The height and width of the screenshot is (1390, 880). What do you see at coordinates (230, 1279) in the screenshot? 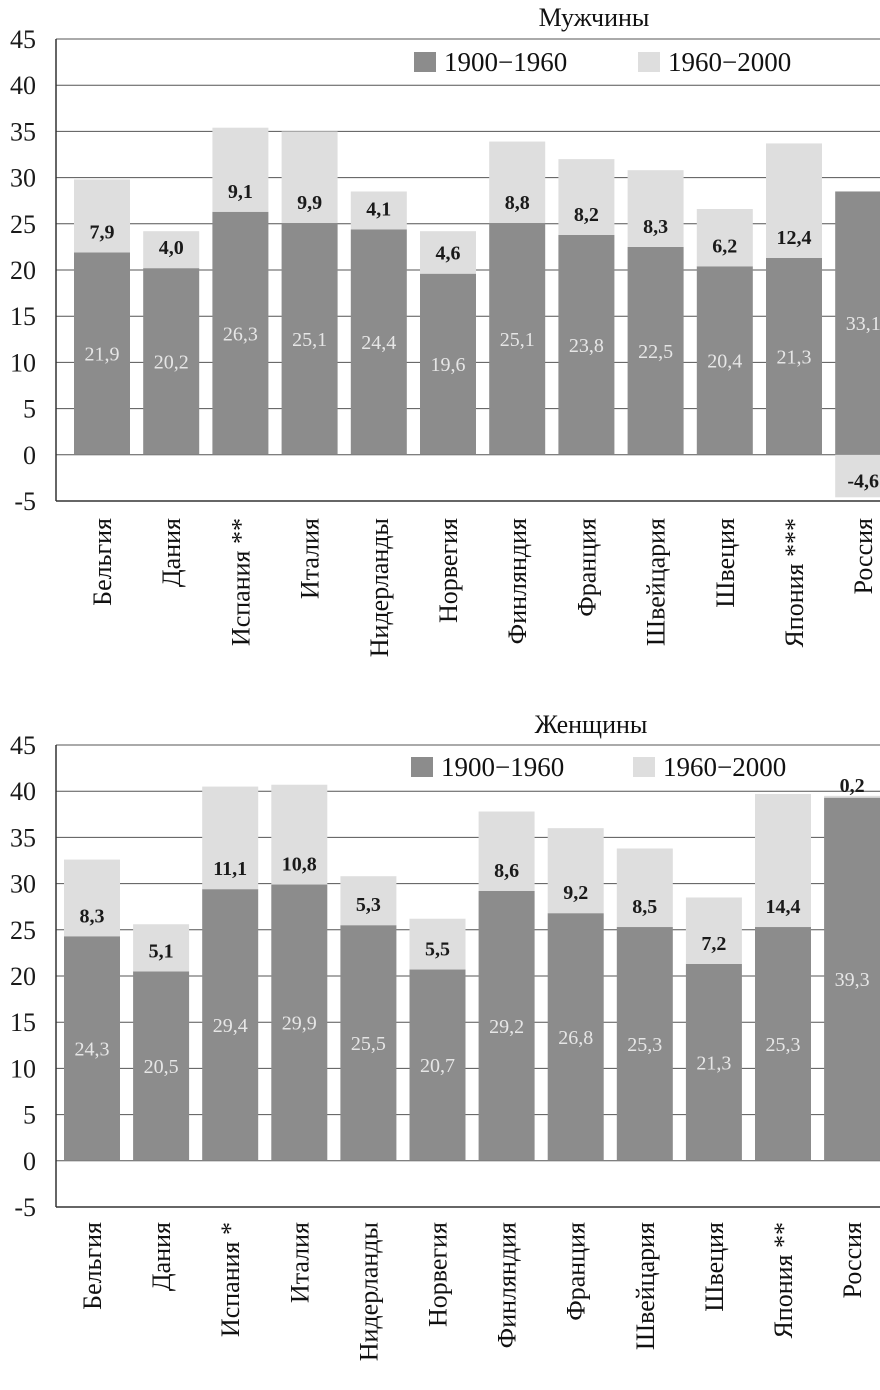
I see `category-label: Испания *` at bounding box center [230, 1279].